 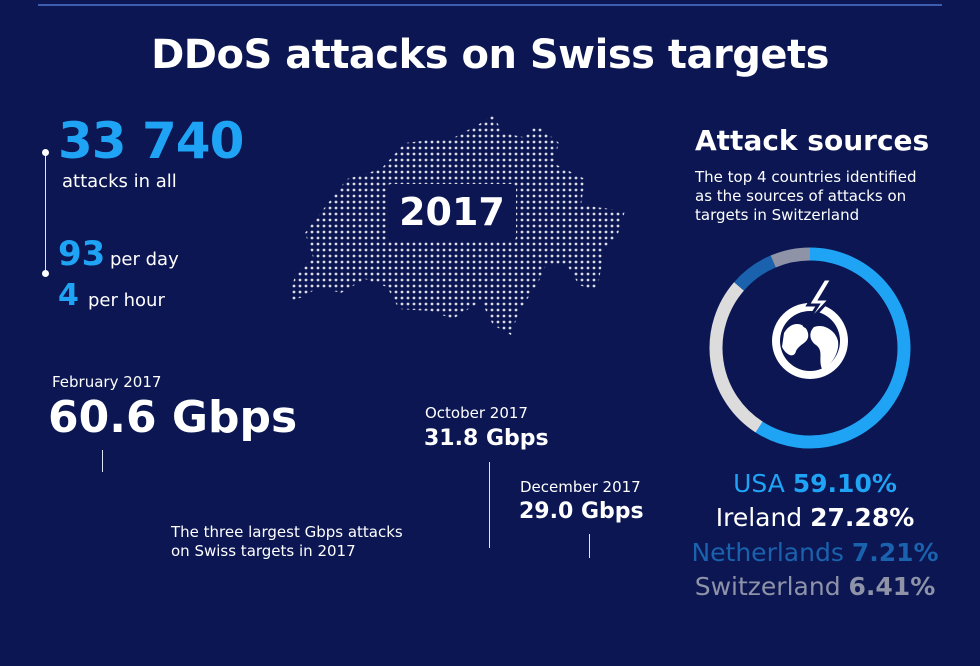 I want to click on globe-lightning-icon, so click(x=810, y=328).